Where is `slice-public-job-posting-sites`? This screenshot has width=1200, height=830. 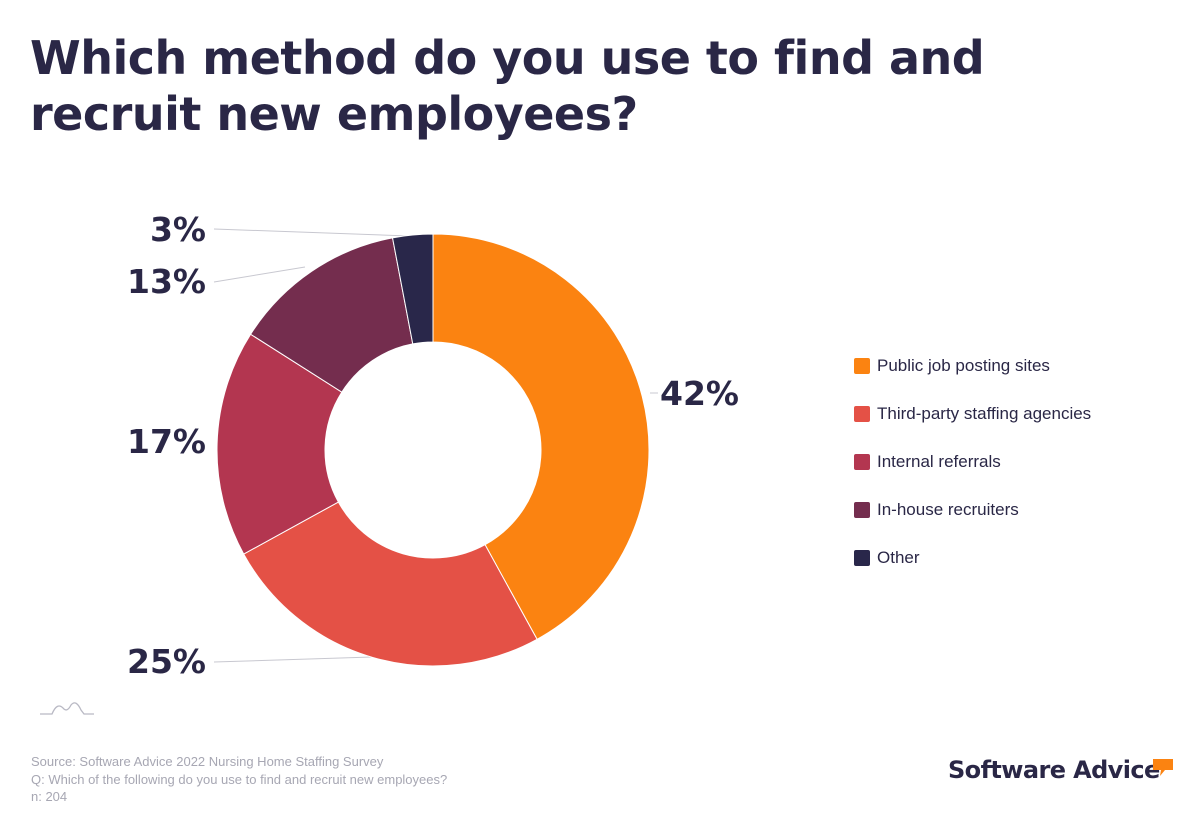
slice-public-job-posting-sites is located at coordinates (541, 436).